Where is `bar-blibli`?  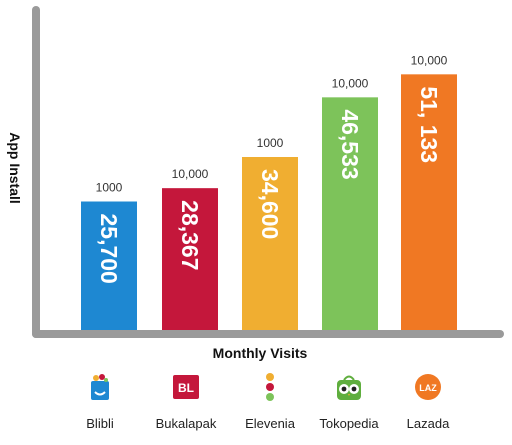
bar-blibli is located at coordinates (109, 265).